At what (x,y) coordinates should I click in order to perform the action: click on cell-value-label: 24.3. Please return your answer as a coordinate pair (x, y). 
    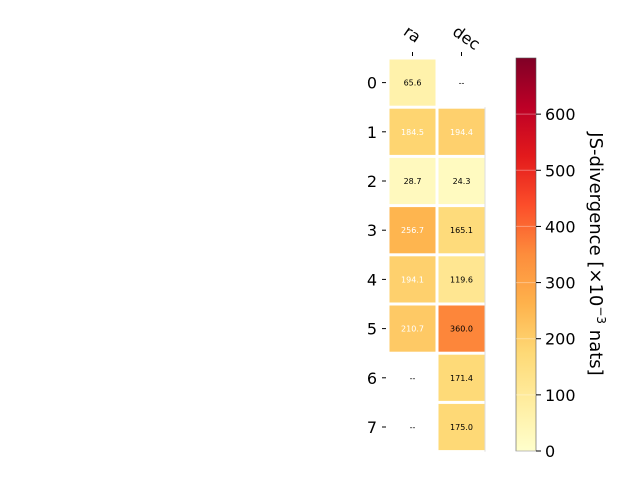
    Looking at the image, I should click on (462, 181).